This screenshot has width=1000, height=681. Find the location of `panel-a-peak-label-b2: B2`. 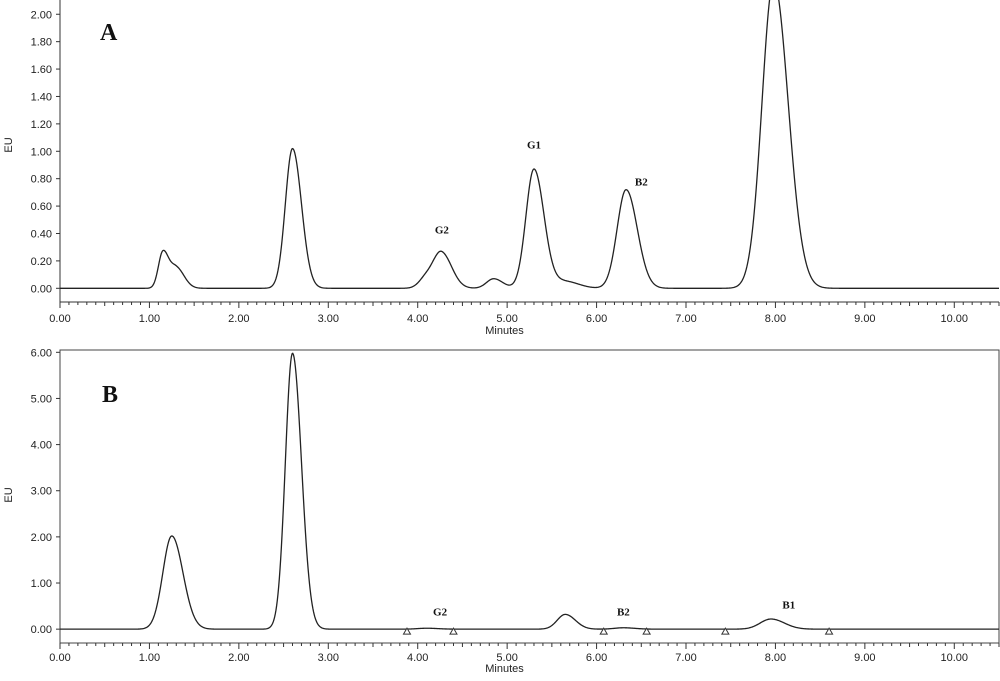

panel-a-peak-label-b2: B2 is located at coordinates (641, 183).